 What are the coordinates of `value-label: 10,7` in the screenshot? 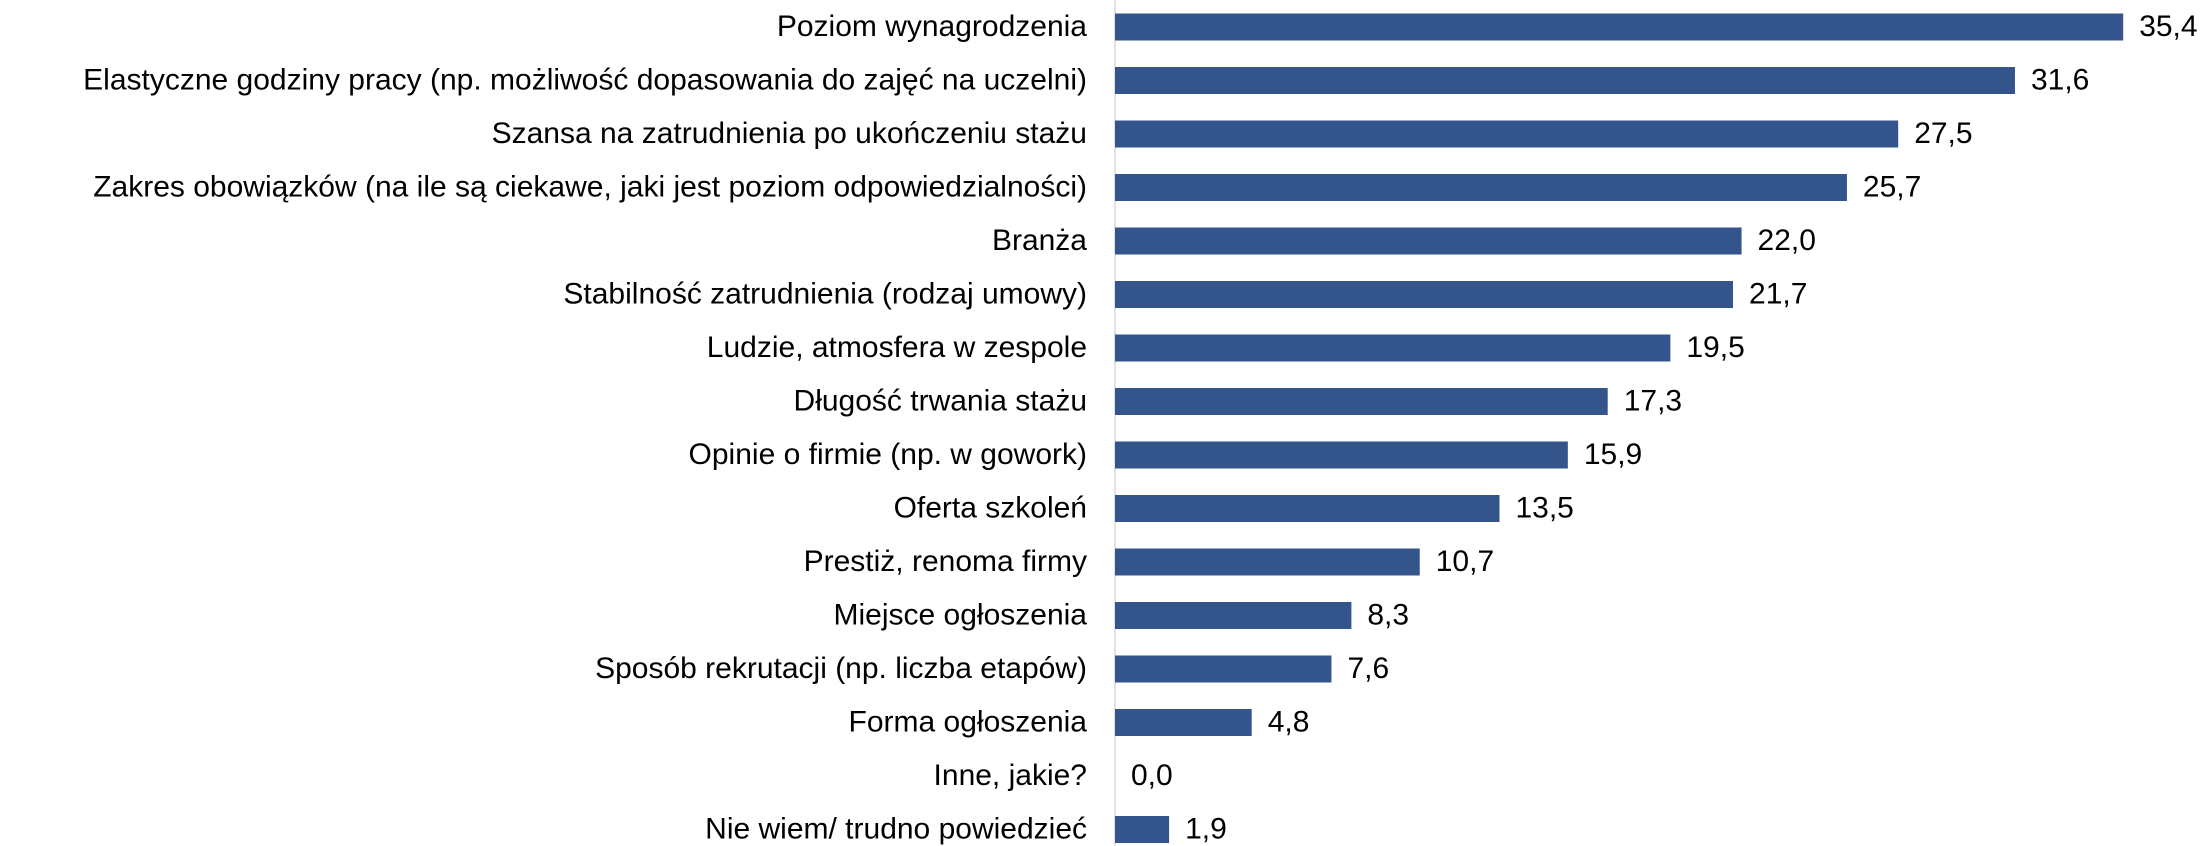 It's located at (1465, 561).